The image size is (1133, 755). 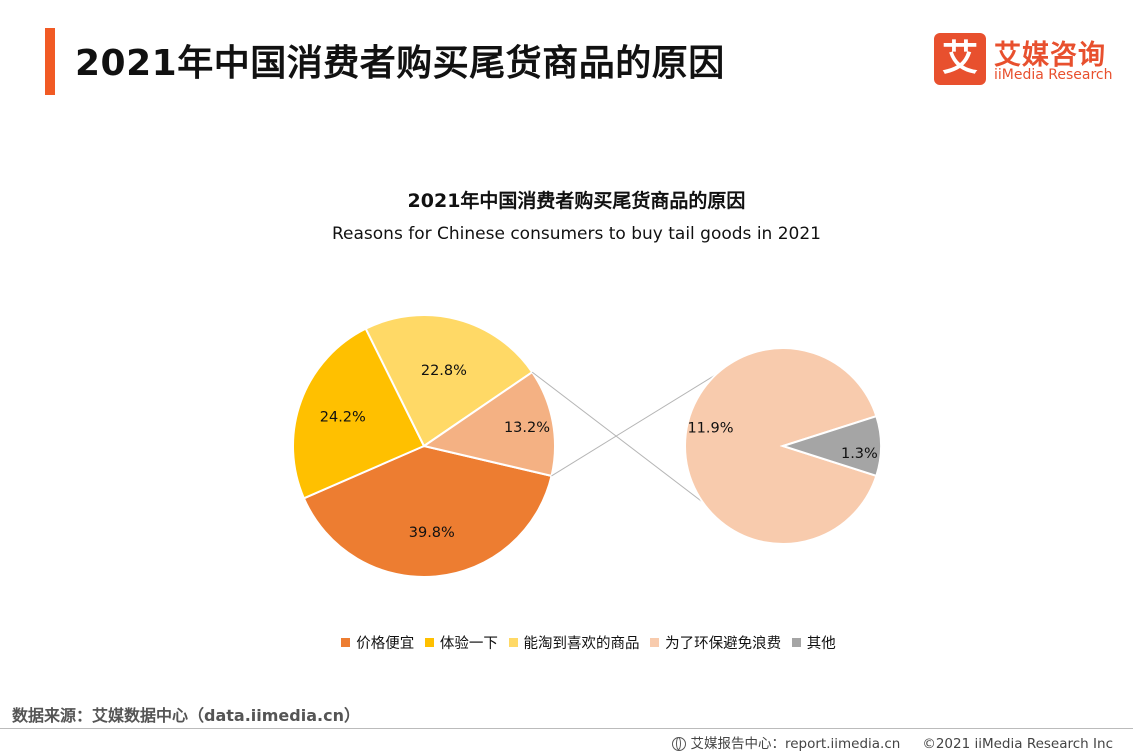 I want to click on logo-mark-icon: 艾, so click(x=960, y=59).